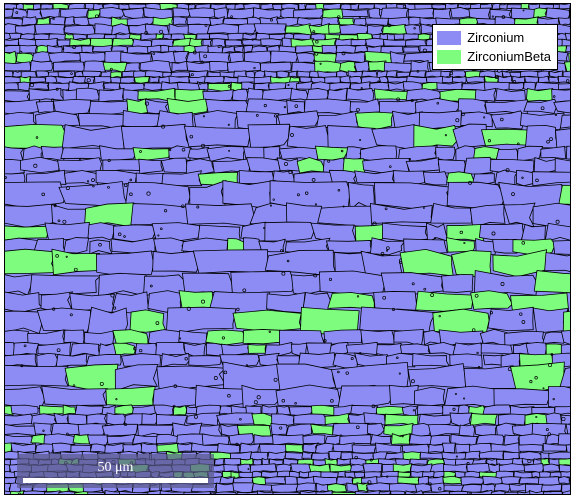 The width and height of the screenshot is (576, 502). What do you see at coordinates (509, 56) in the screenshot?
I see `legend-label-zirconium-beta: ZirconiumBeta` at bounding box center [509, 56].